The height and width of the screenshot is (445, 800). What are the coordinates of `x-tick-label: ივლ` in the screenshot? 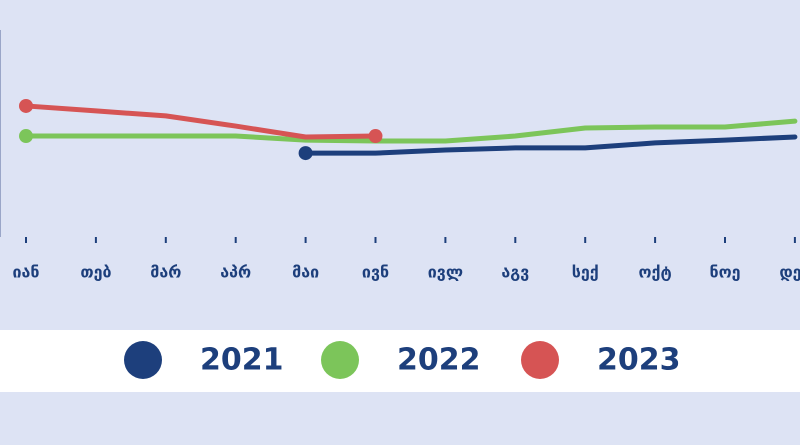 It's located at (445, 272).